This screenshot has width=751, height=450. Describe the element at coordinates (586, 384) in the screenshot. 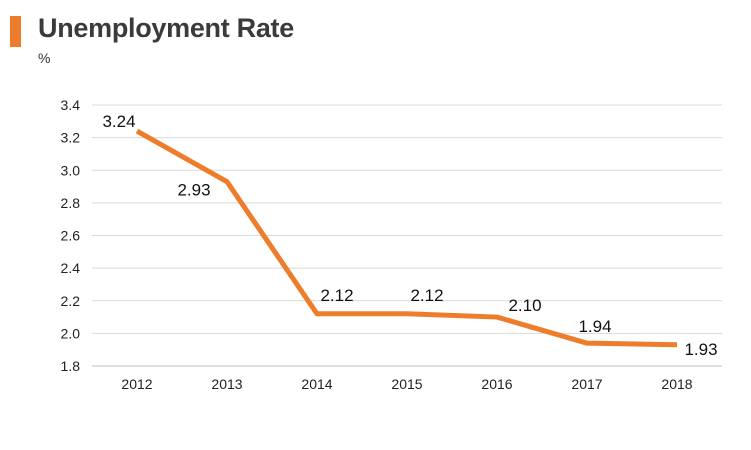

I see `x-tick-label: 2017` at that location.